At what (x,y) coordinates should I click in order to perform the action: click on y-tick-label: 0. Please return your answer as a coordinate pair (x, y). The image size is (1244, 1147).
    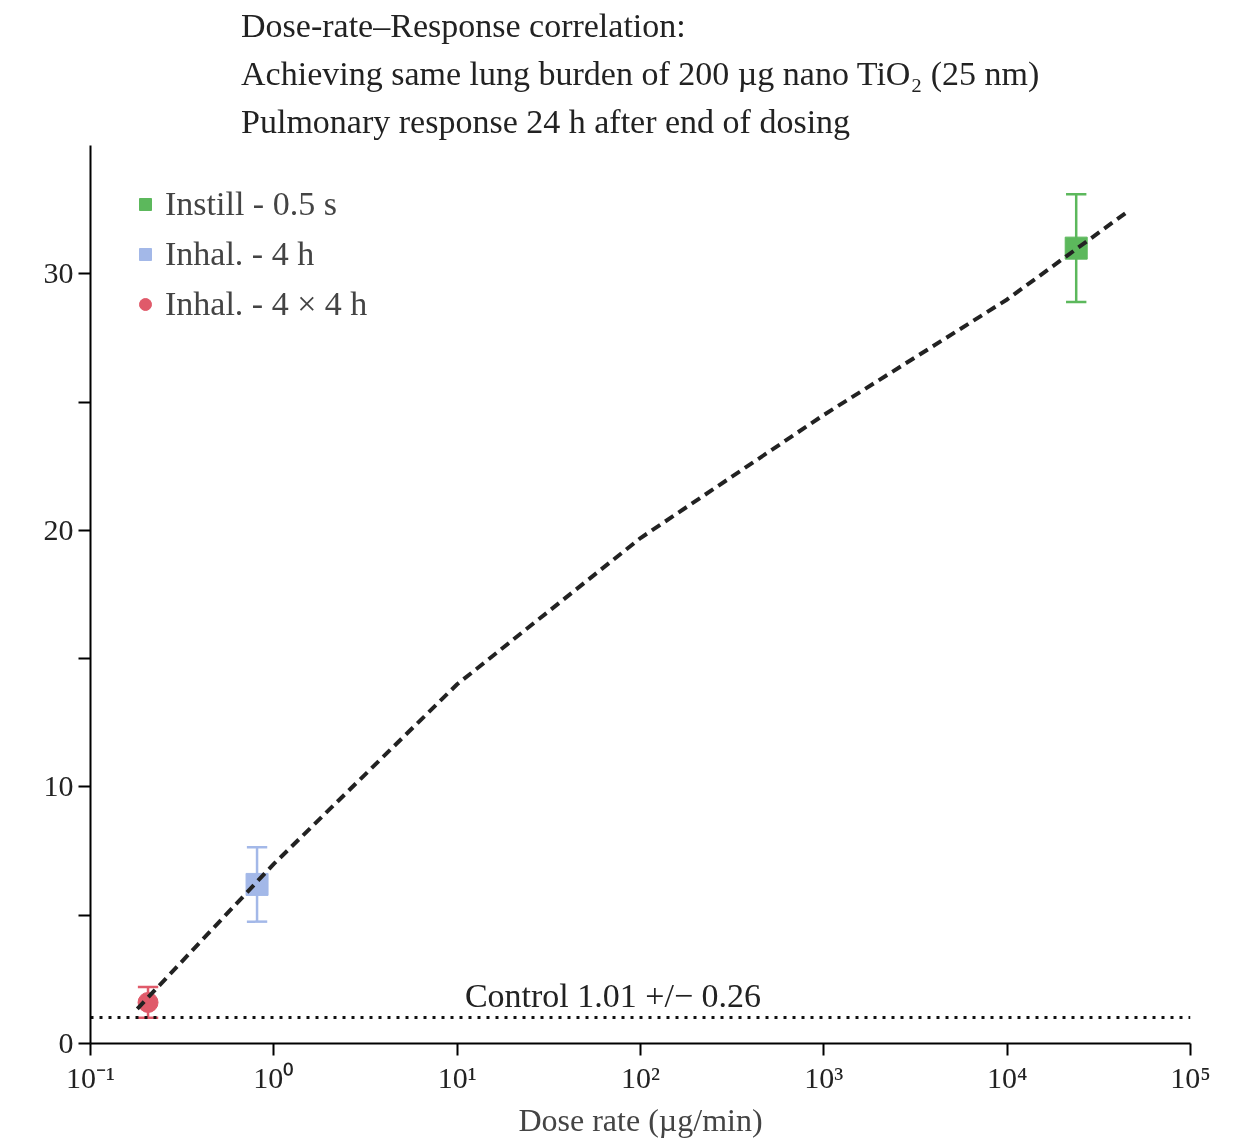
    Looking at the image, I should click on (66, 1042).